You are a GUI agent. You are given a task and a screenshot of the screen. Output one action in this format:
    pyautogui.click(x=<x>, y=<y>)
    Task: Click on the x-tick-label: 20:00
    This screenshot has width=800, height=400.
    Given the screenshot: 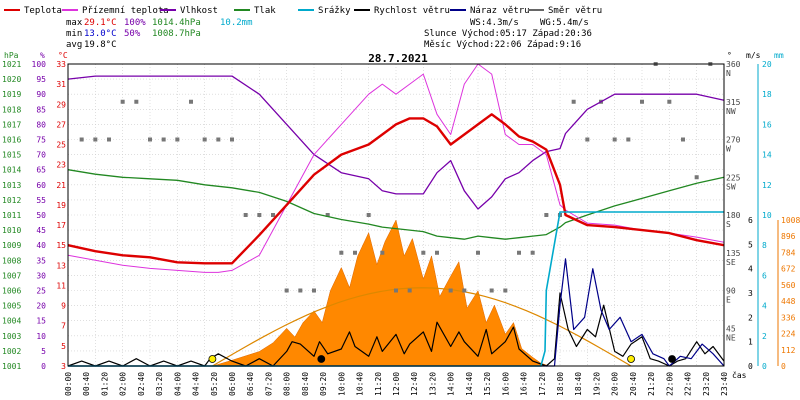 What is the action you would take?
    pyautogui.click(x=615, y=384)
    